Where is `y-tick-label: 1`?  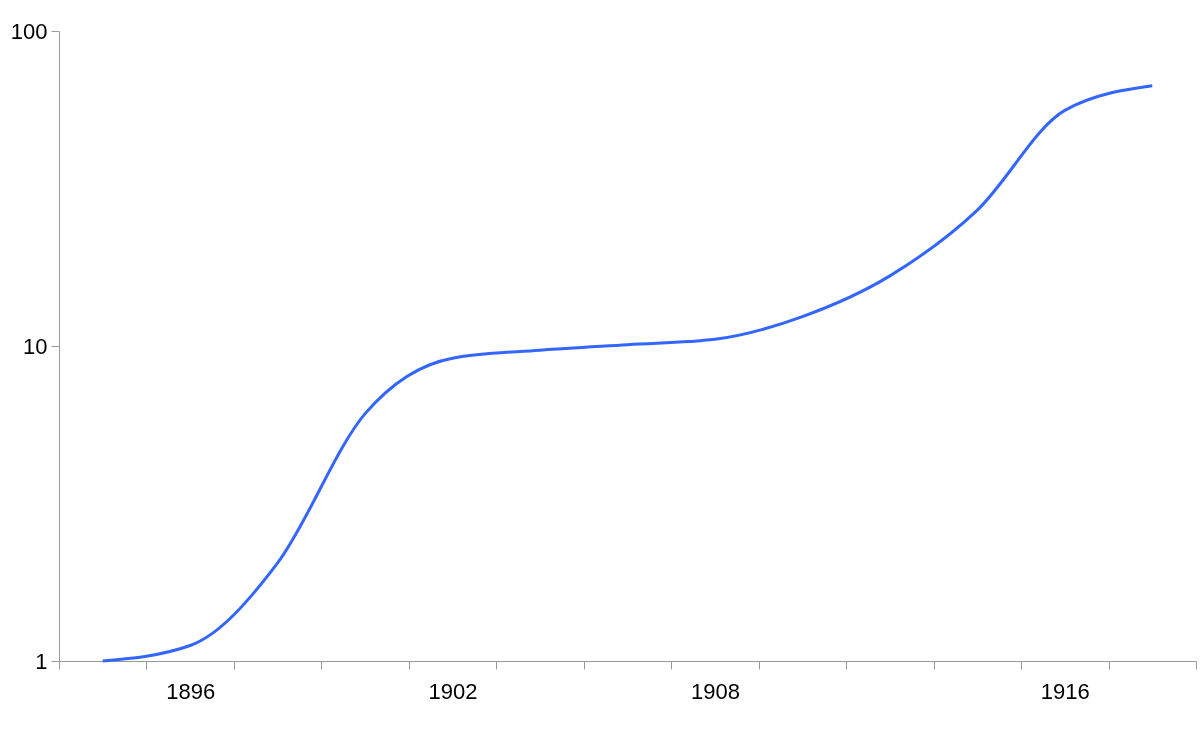
y-tick-label: 1 is located at coordinates (41, 661).